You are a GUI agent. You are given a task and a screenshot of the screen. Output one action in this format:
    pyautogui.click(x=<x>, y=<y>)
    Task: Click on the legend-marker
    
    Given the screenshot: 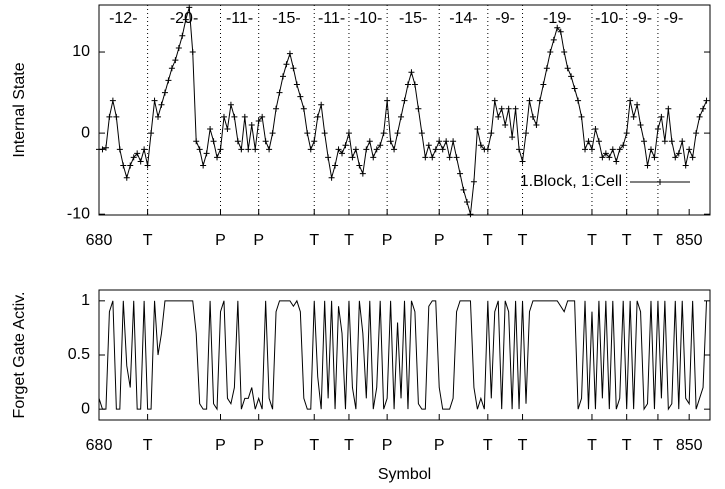 What is the action you would take?
    pyautogui.click(x=660, y=182)
    